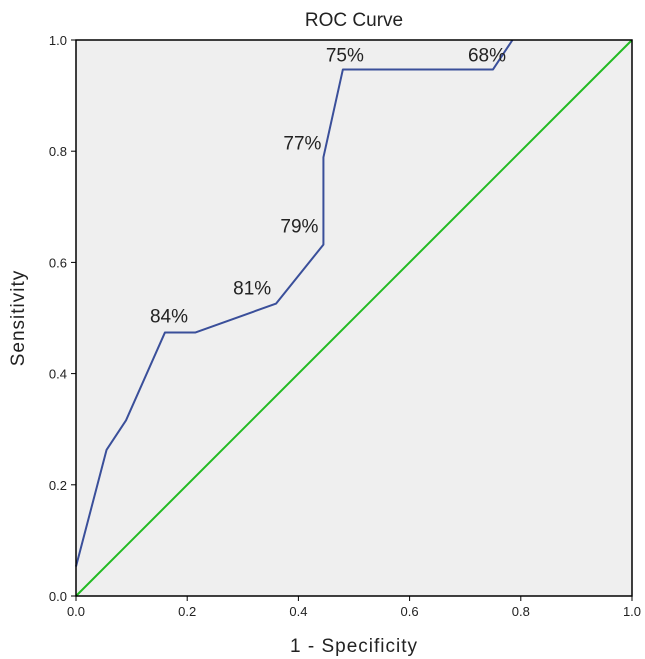 The width and height of the screenshot is (645, 659). What do you see at coordinates (302, 143) in the screenshot?
I see `point-label: 77%` at bounding box center [302, 143].